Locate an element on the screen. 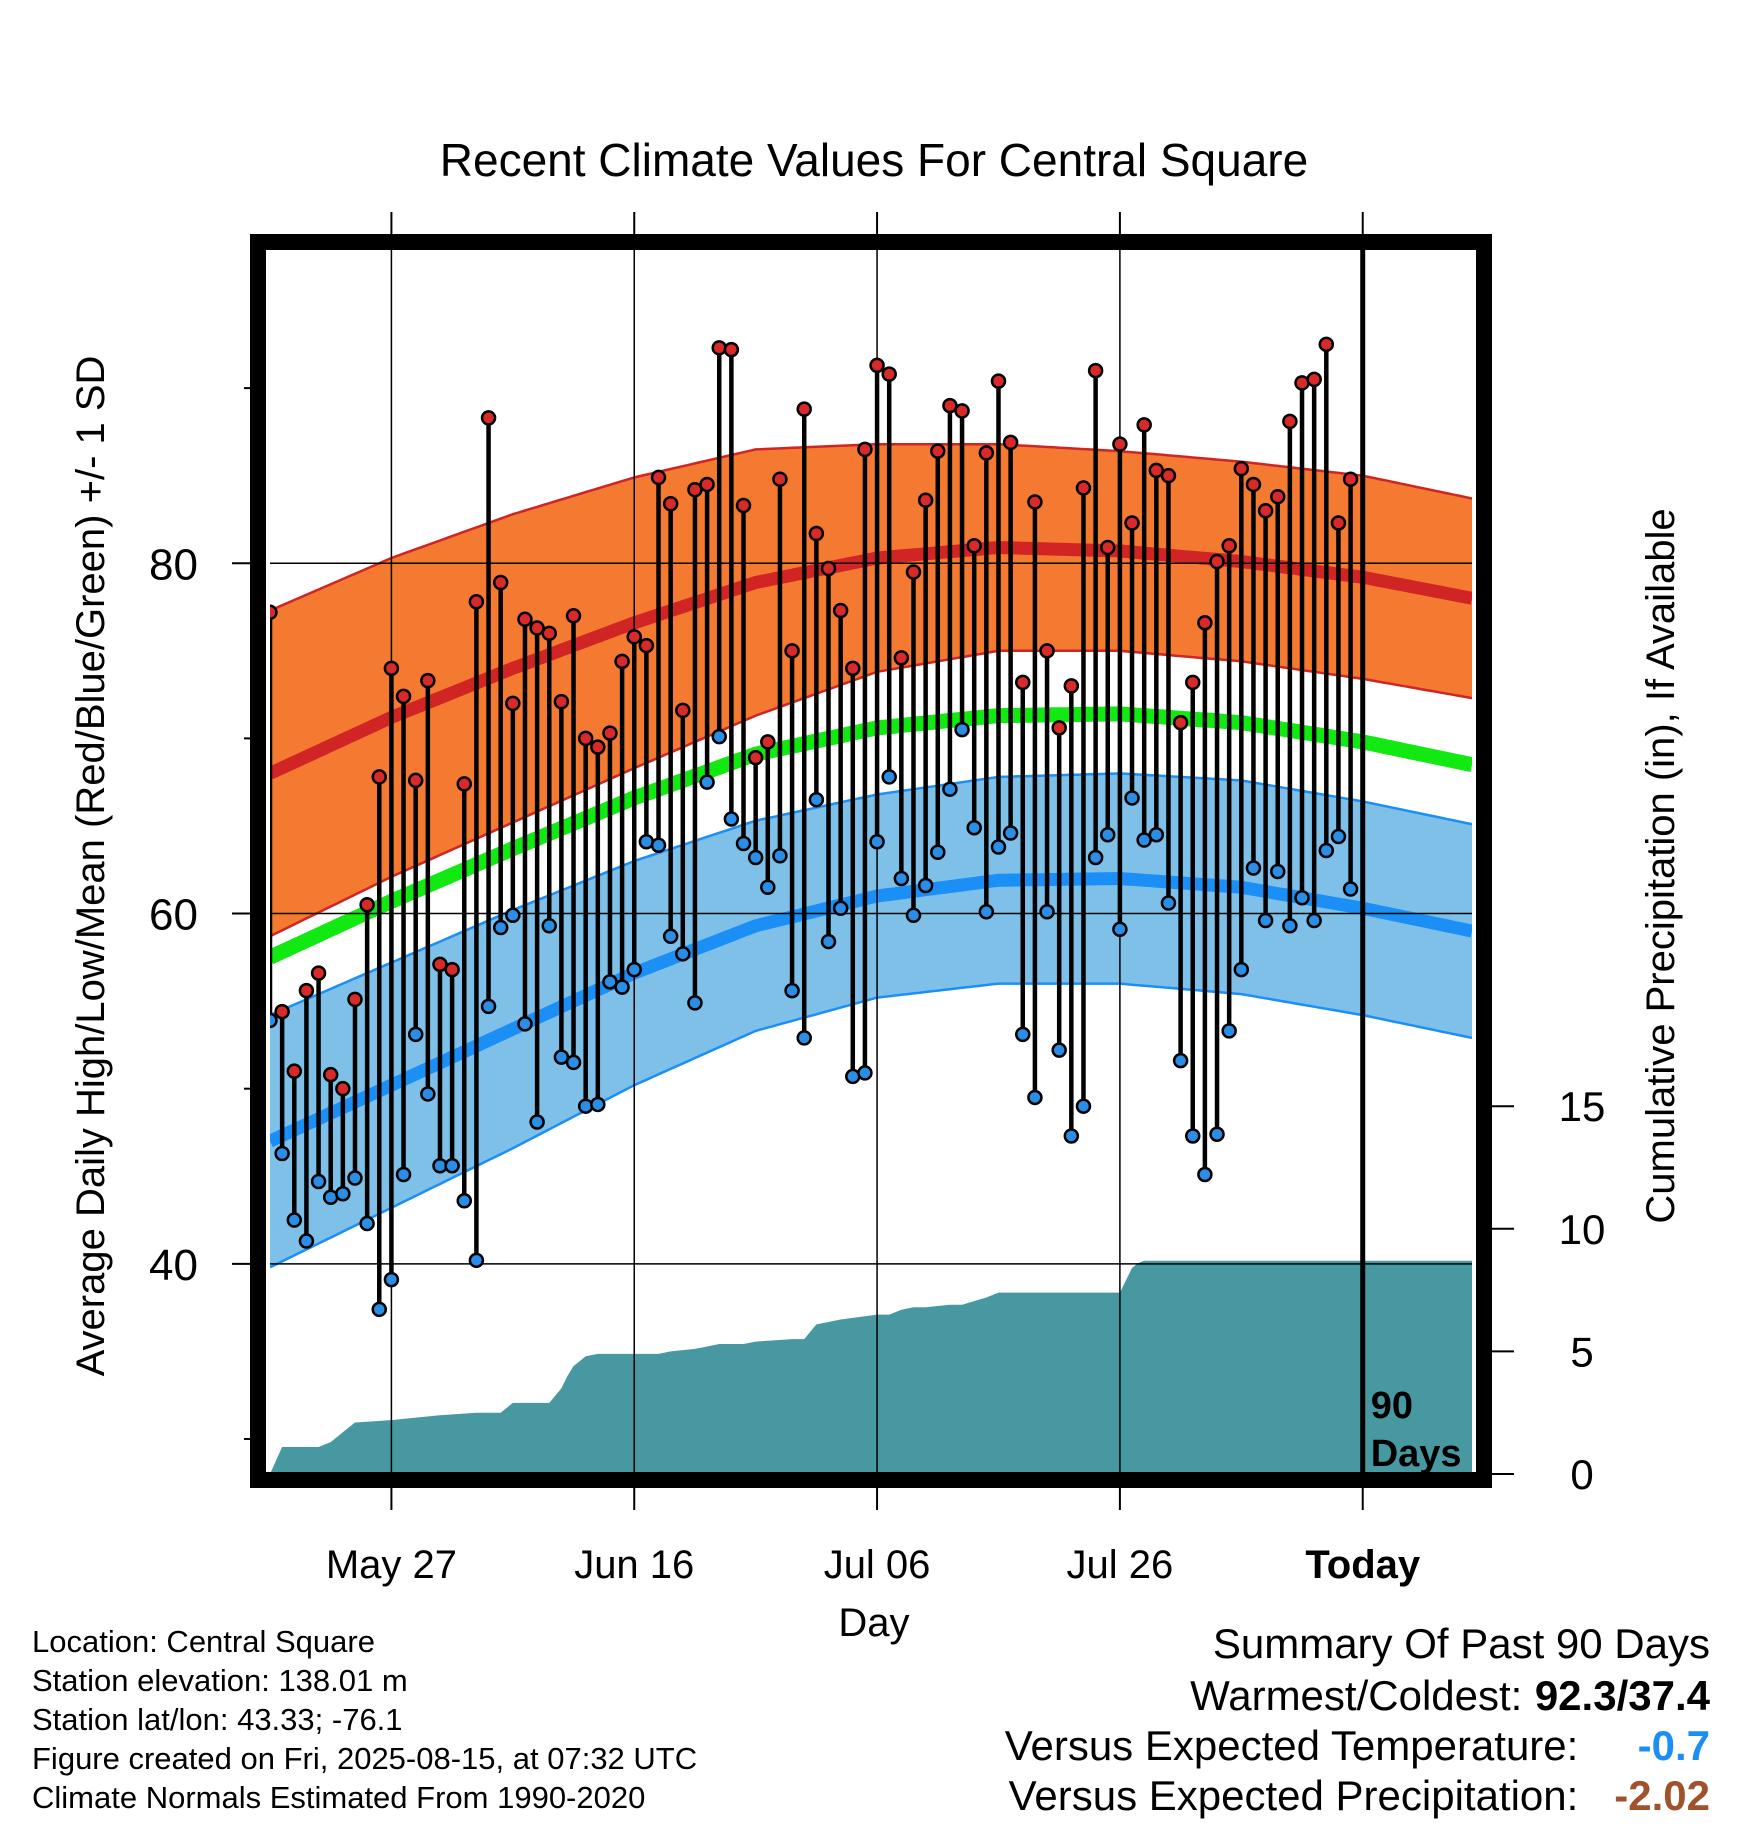 This screenshot has height=1828, width=1748. low-mean-line is located at coordinates (871, 1009).